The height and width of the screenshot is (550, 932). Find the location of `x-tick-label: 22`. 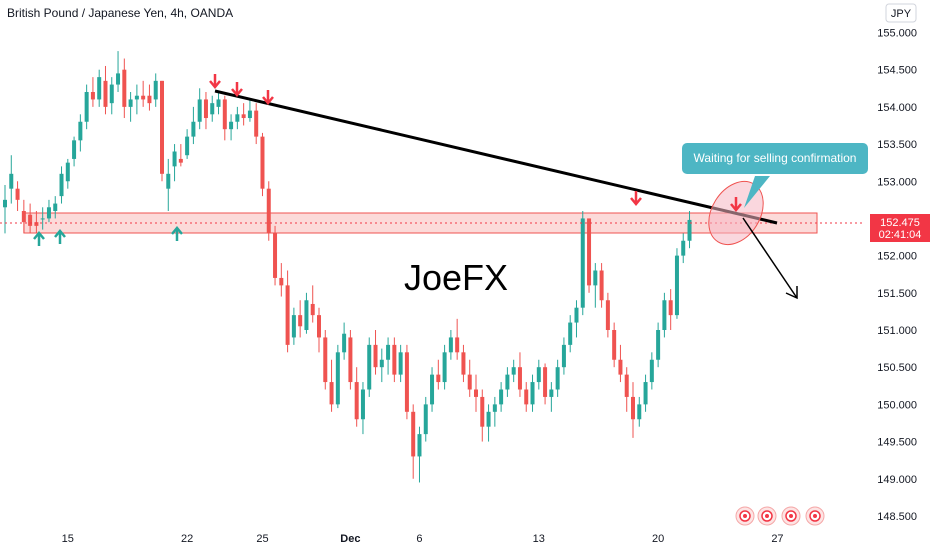

x-tick-label: 22 is located at coordinates (187, 539).